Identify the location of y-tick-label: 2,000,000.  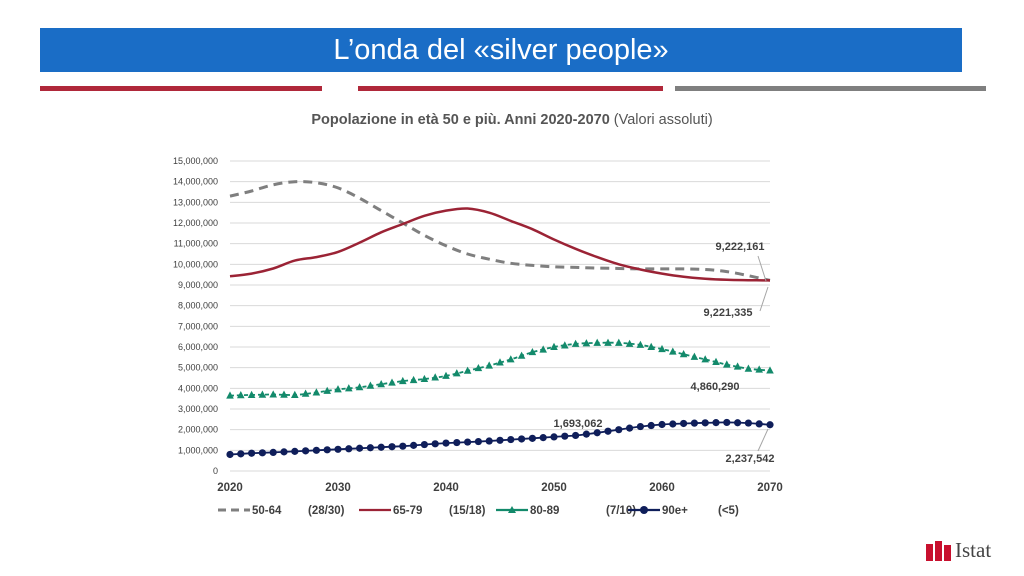
(198, 430).